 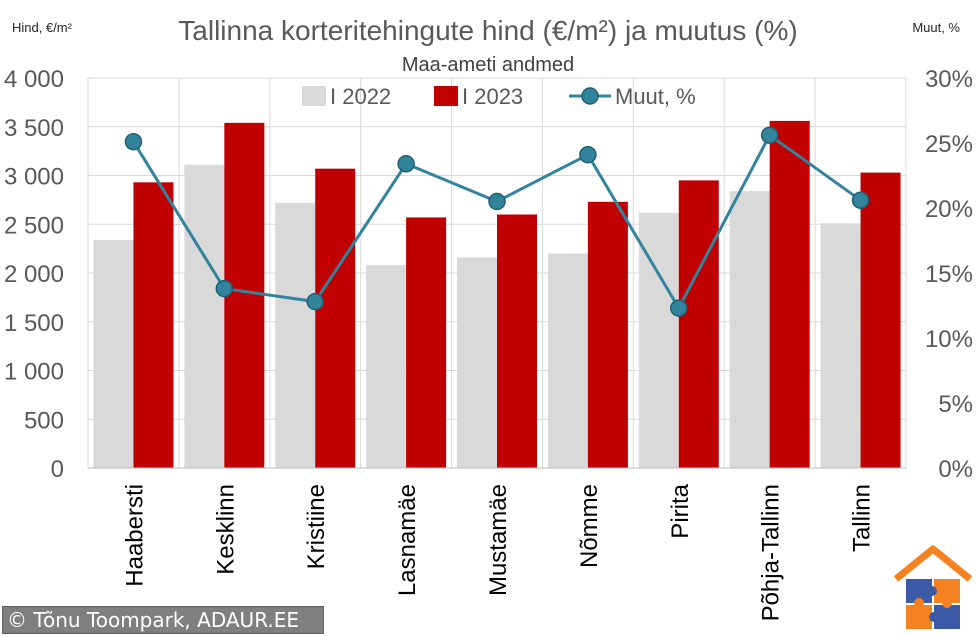 What do you see at coordinates (498, 540) in the screenshot?
I see `x-tick-label: Mustamäe` at bounding box center [498, 540].